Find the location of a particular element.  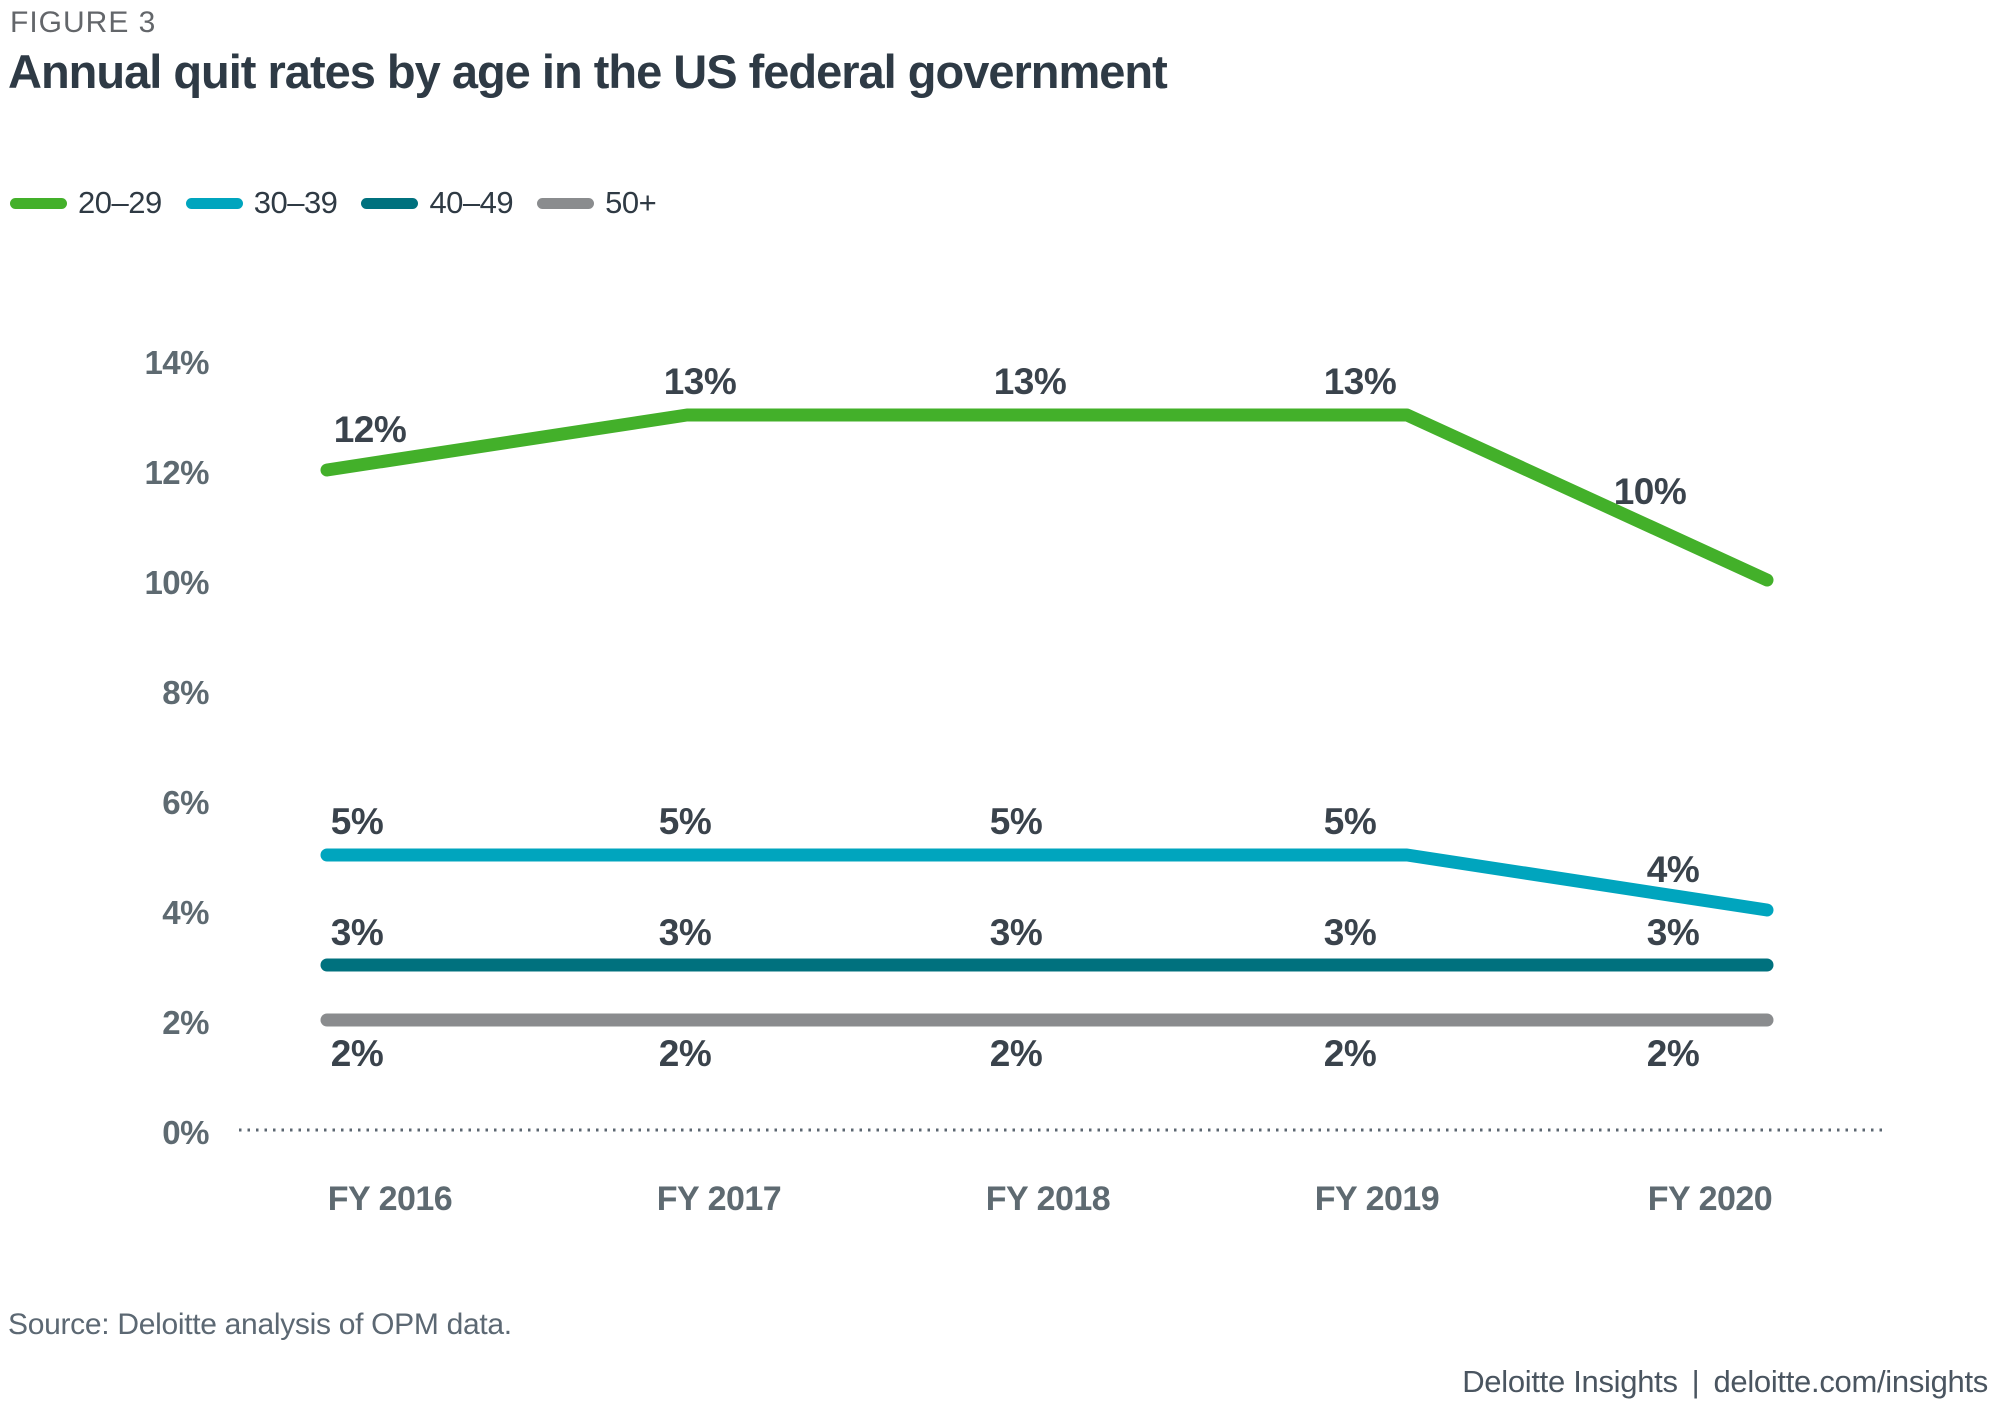

y-axis-tick: 14% is located at coordinates (176, 362).